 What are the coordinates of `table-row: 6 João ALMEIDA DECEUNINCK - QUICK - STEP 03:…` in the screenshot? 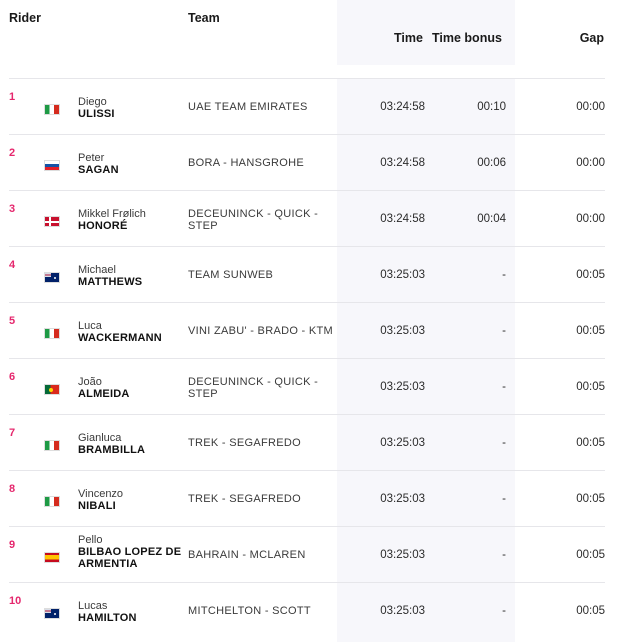 It's located at (307, 386).